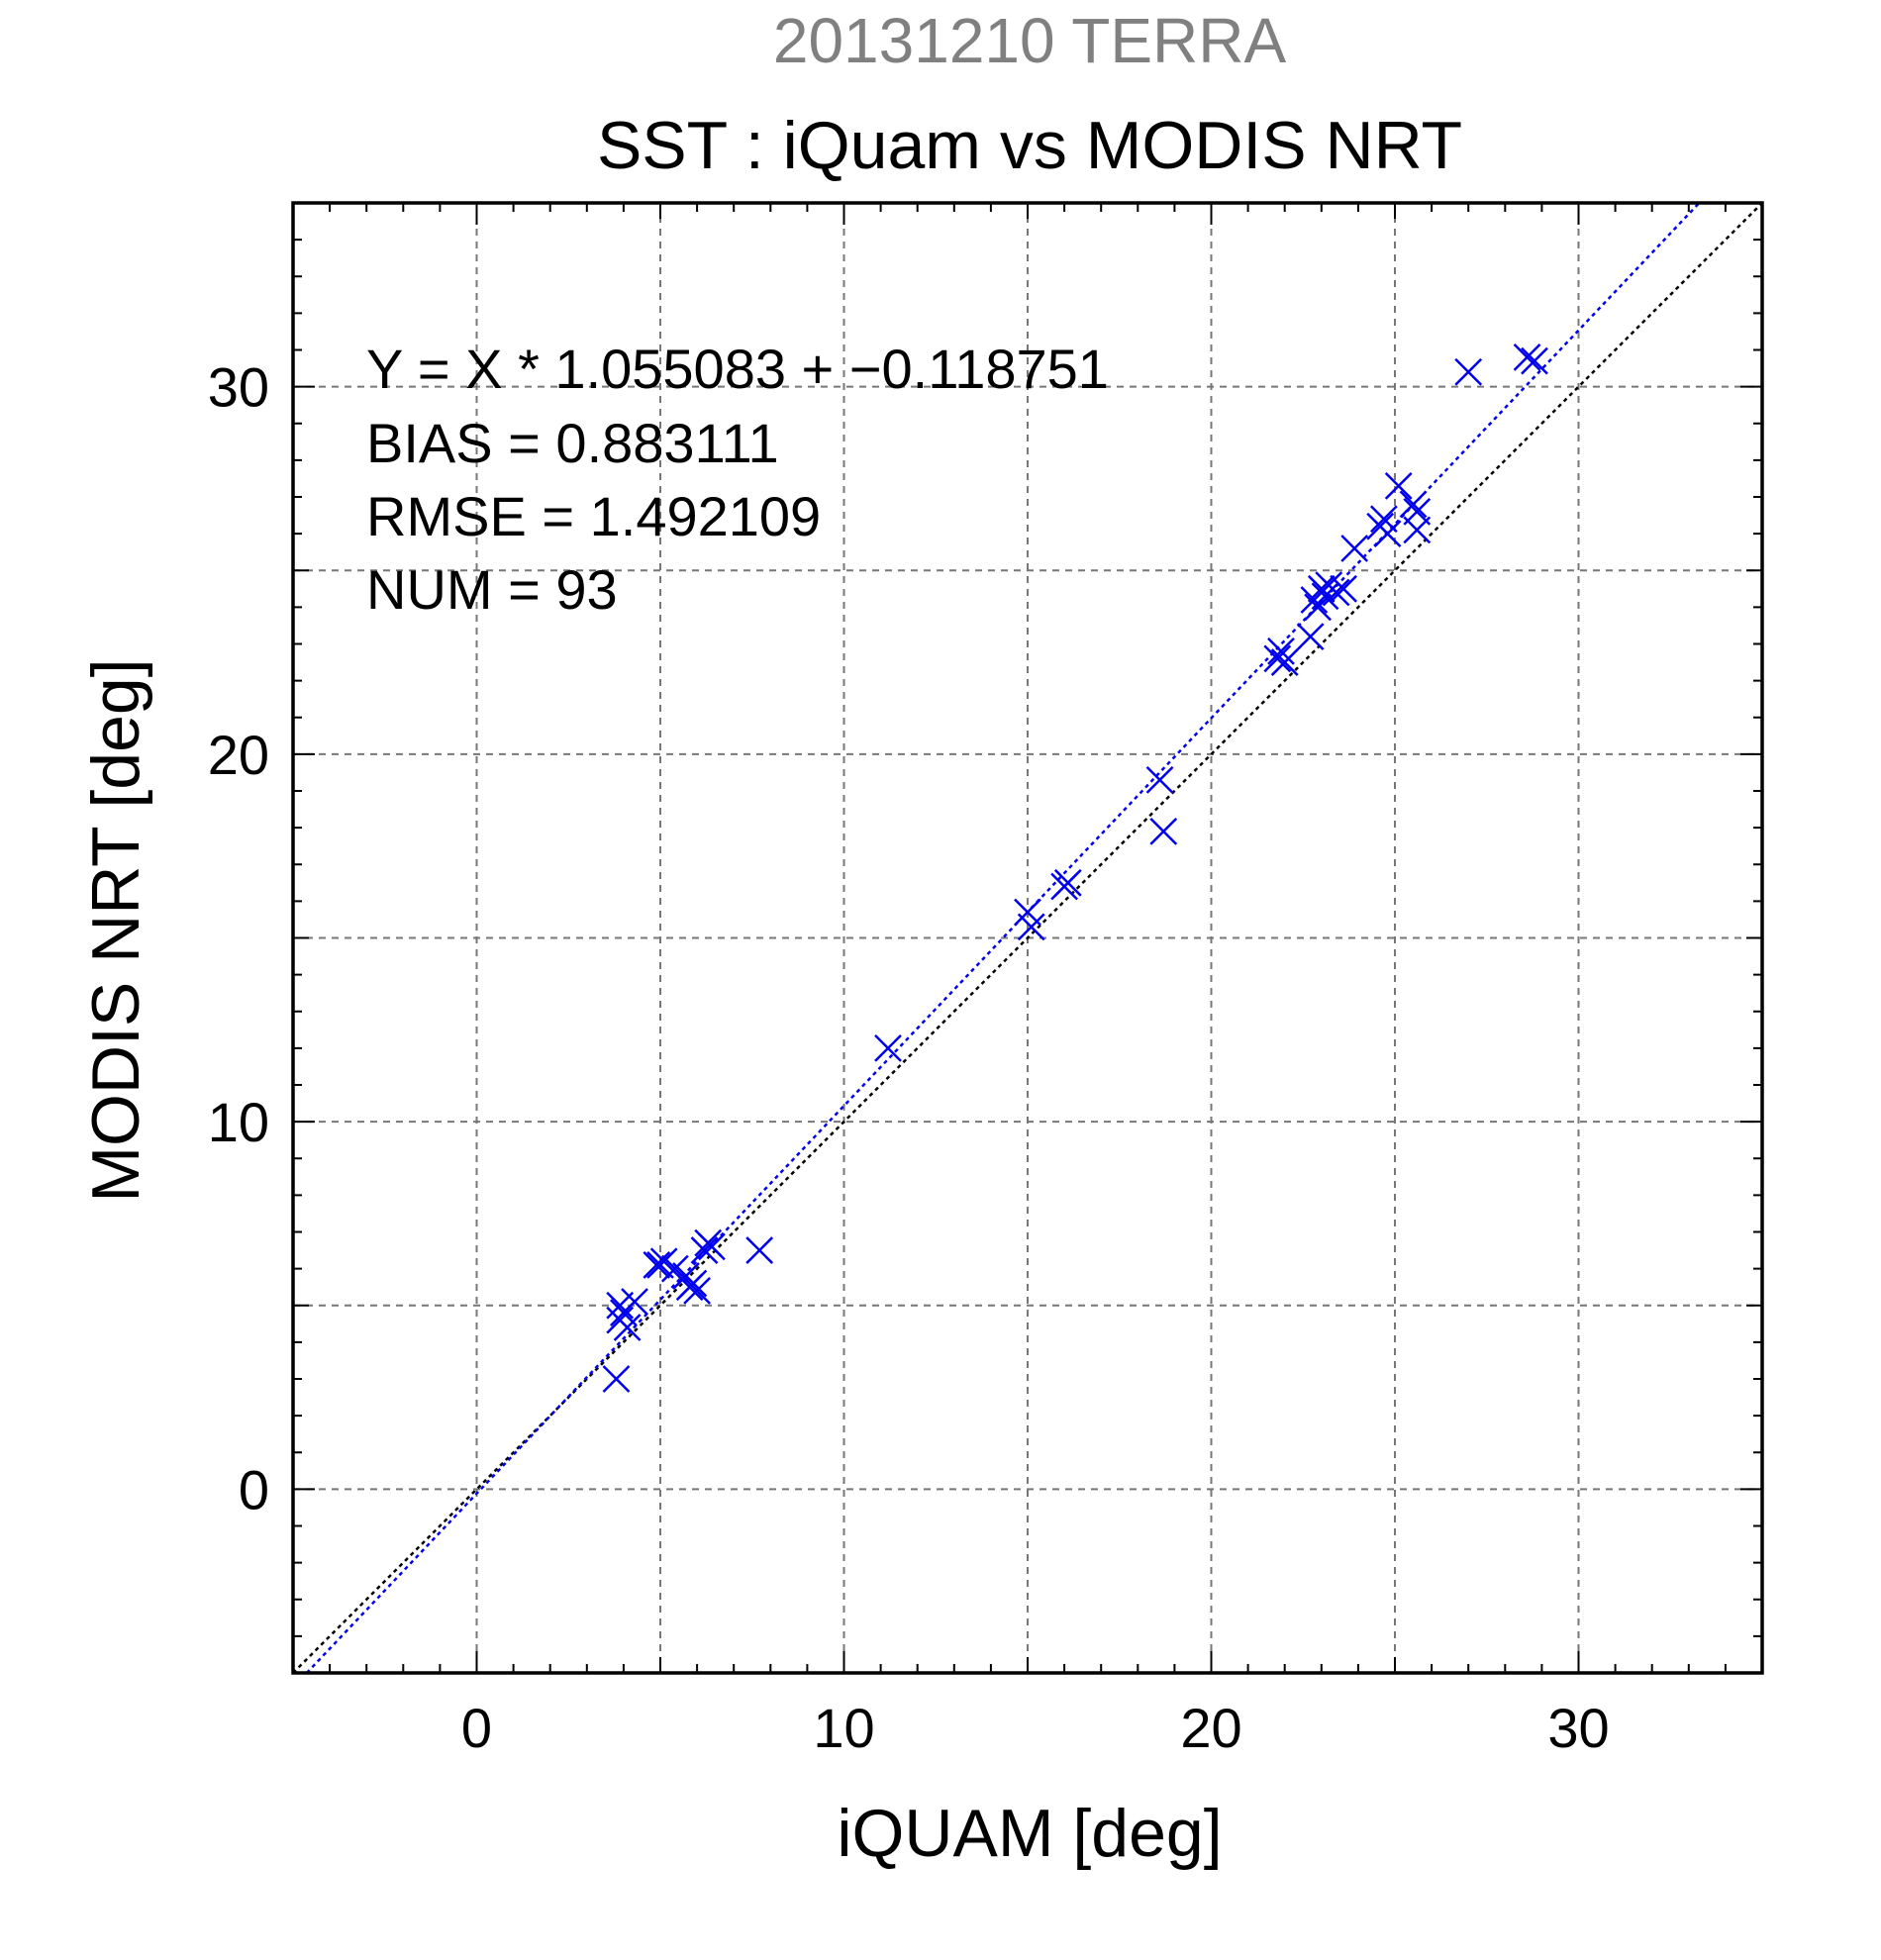 The height and width of the screenshot is (1960, 1881). I want to click on y-axis-label: MODIS NRT [deg], so click(115, 930).